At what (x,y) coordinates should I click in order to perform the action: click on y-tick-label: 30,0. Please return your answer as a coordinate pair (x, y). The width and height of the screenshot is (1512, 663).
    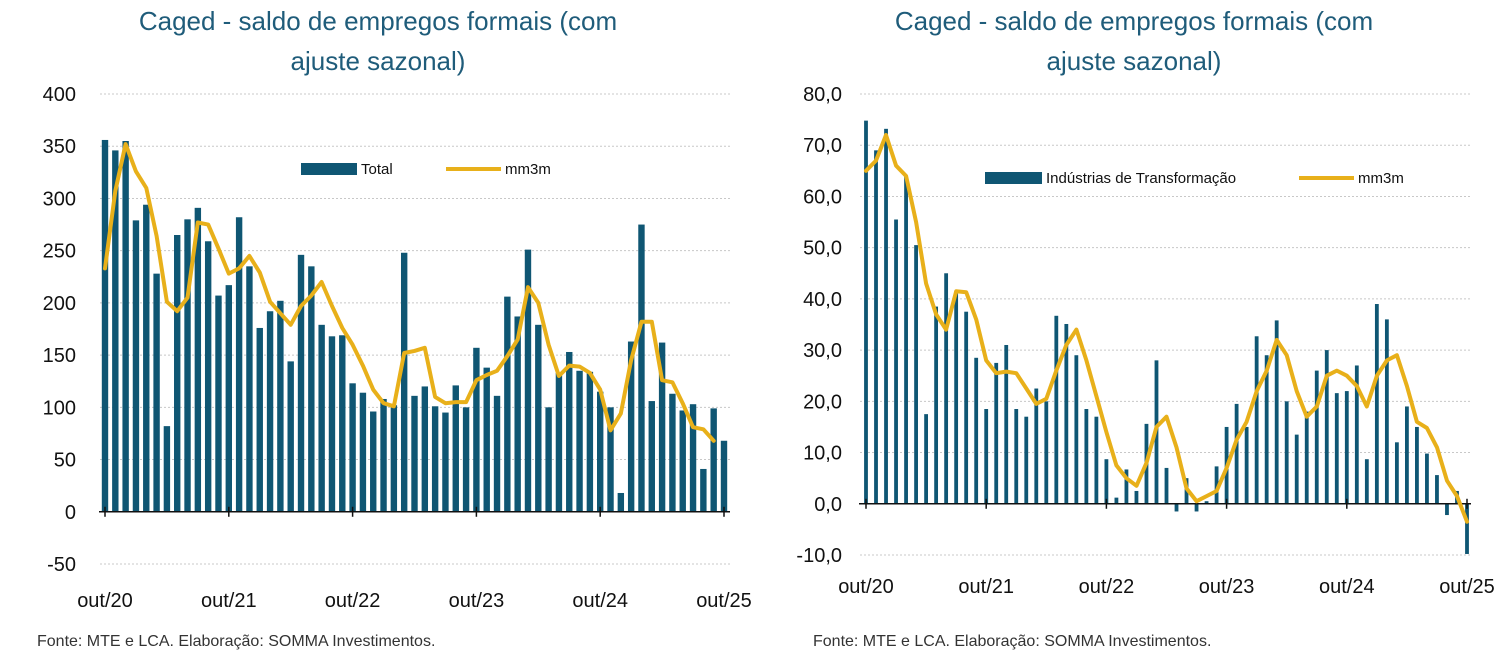
    Looking at the image, I should click on (822, 351).